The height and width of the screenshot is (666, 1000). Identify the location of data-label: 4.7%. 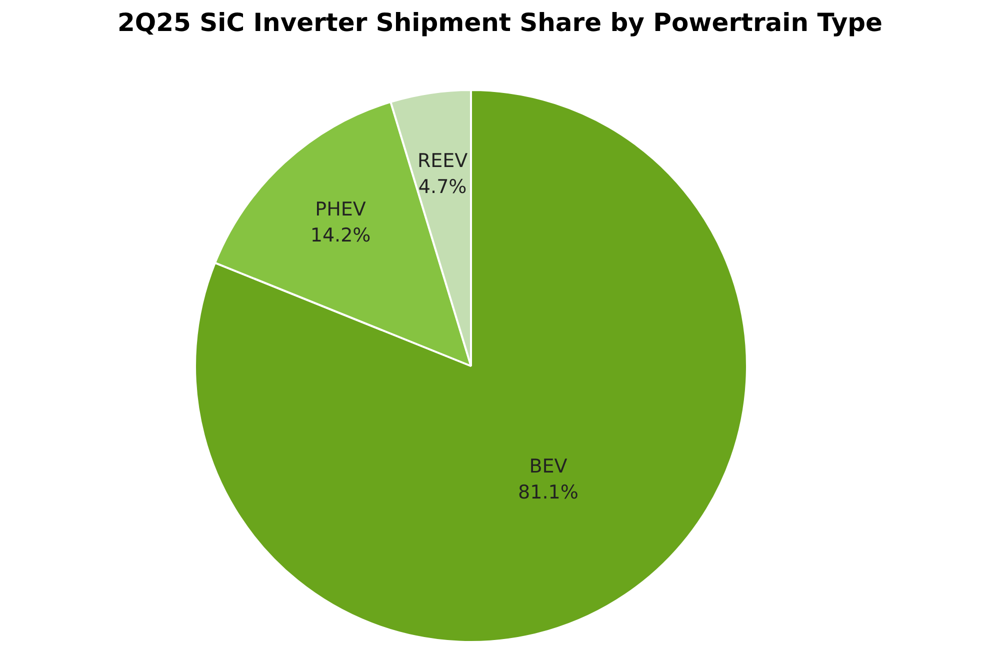
(442, 187).